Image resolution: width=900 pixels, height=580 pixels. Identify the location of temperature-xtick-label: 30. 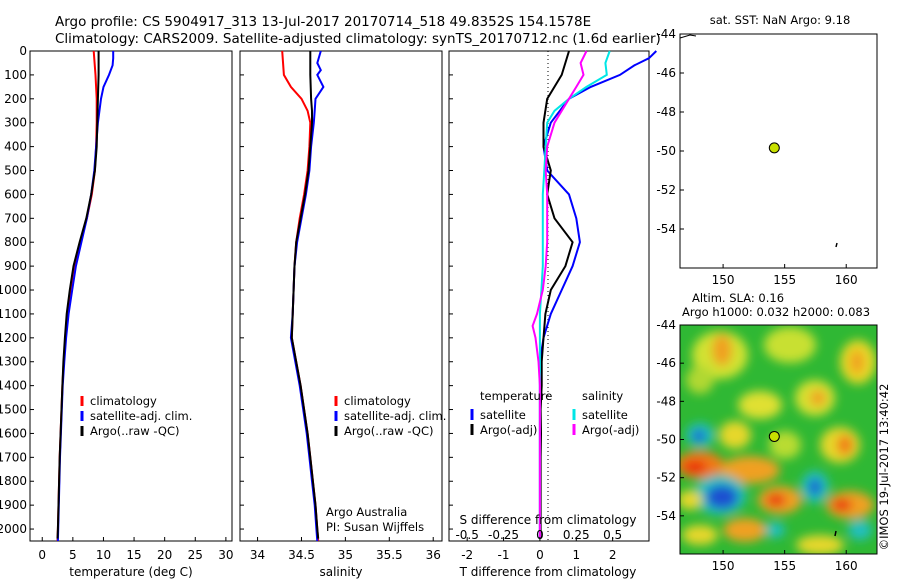
(225, 555).